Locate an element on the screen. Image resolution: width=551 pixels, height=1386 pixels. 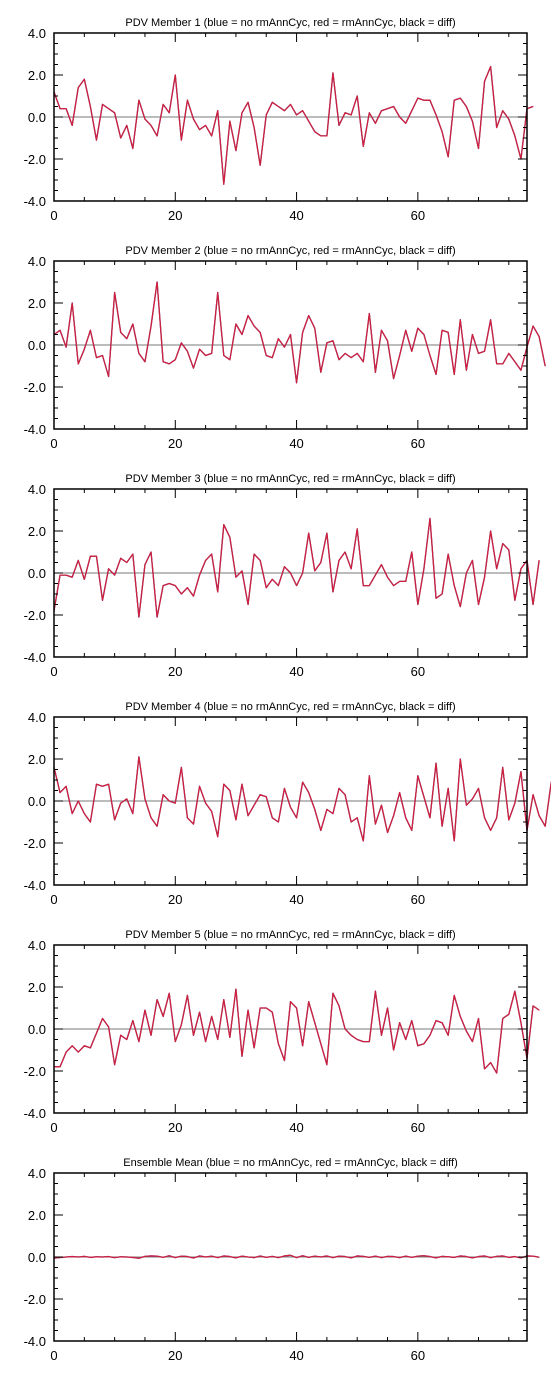
y-tick-label: -4.0 is located at coordinates (35, 201).